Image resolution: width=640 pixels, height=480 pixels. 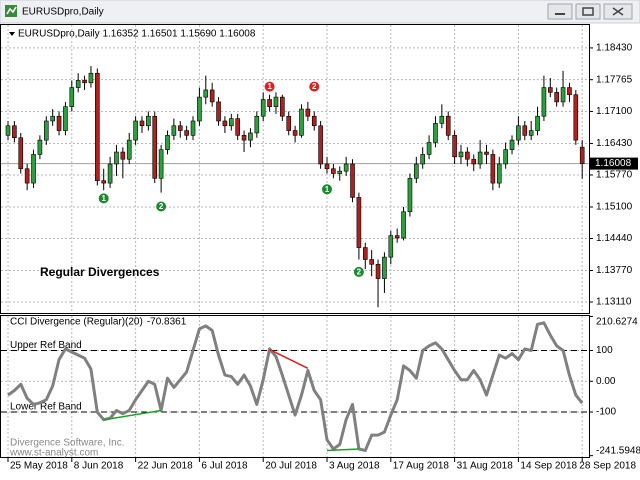 What do you see at coordinates (614, 175) in the screenshot?
I see `y-tick-label: 1.15770` at bounding box center [614, 175].